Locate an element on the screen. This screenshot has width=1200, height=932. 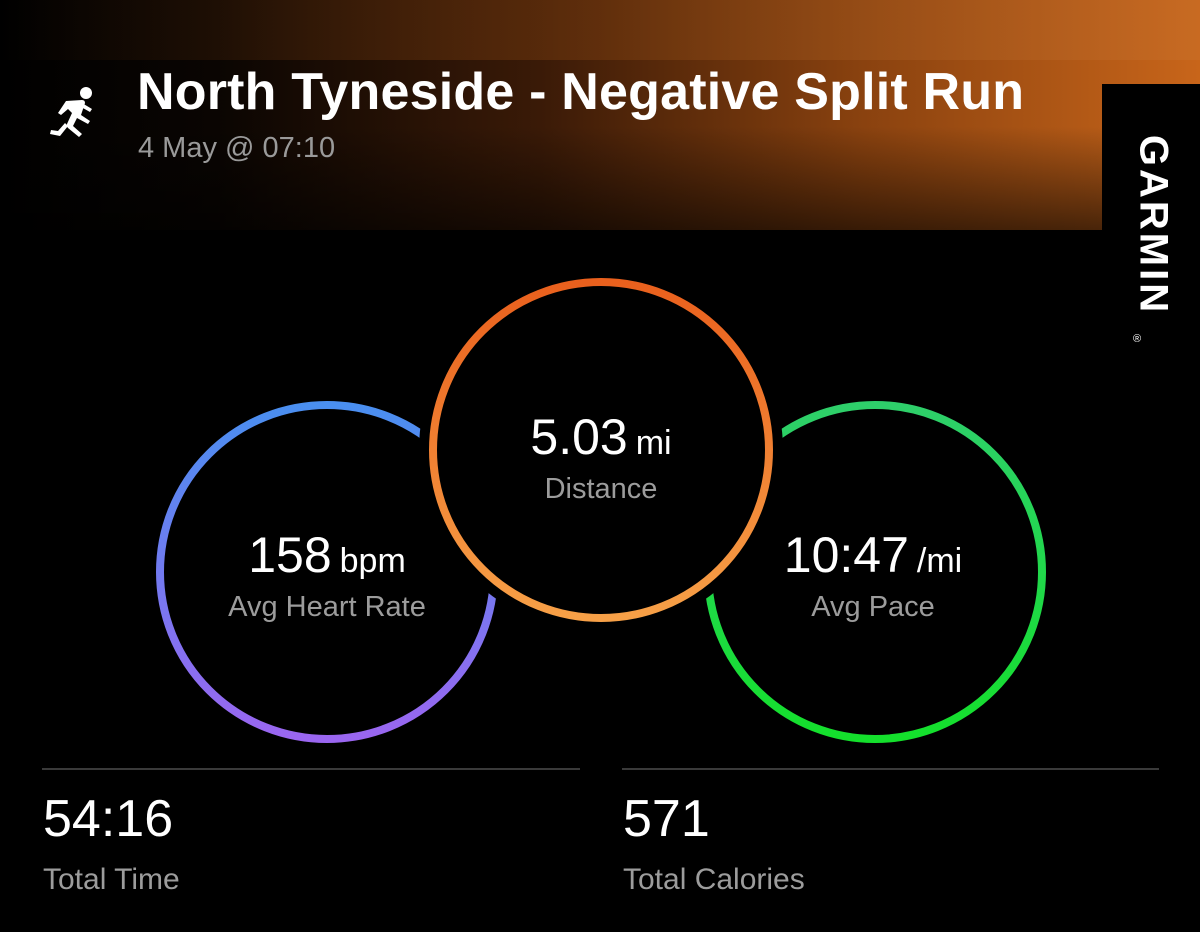
total-time-label: Total Time is located at coordinates (111, 879).